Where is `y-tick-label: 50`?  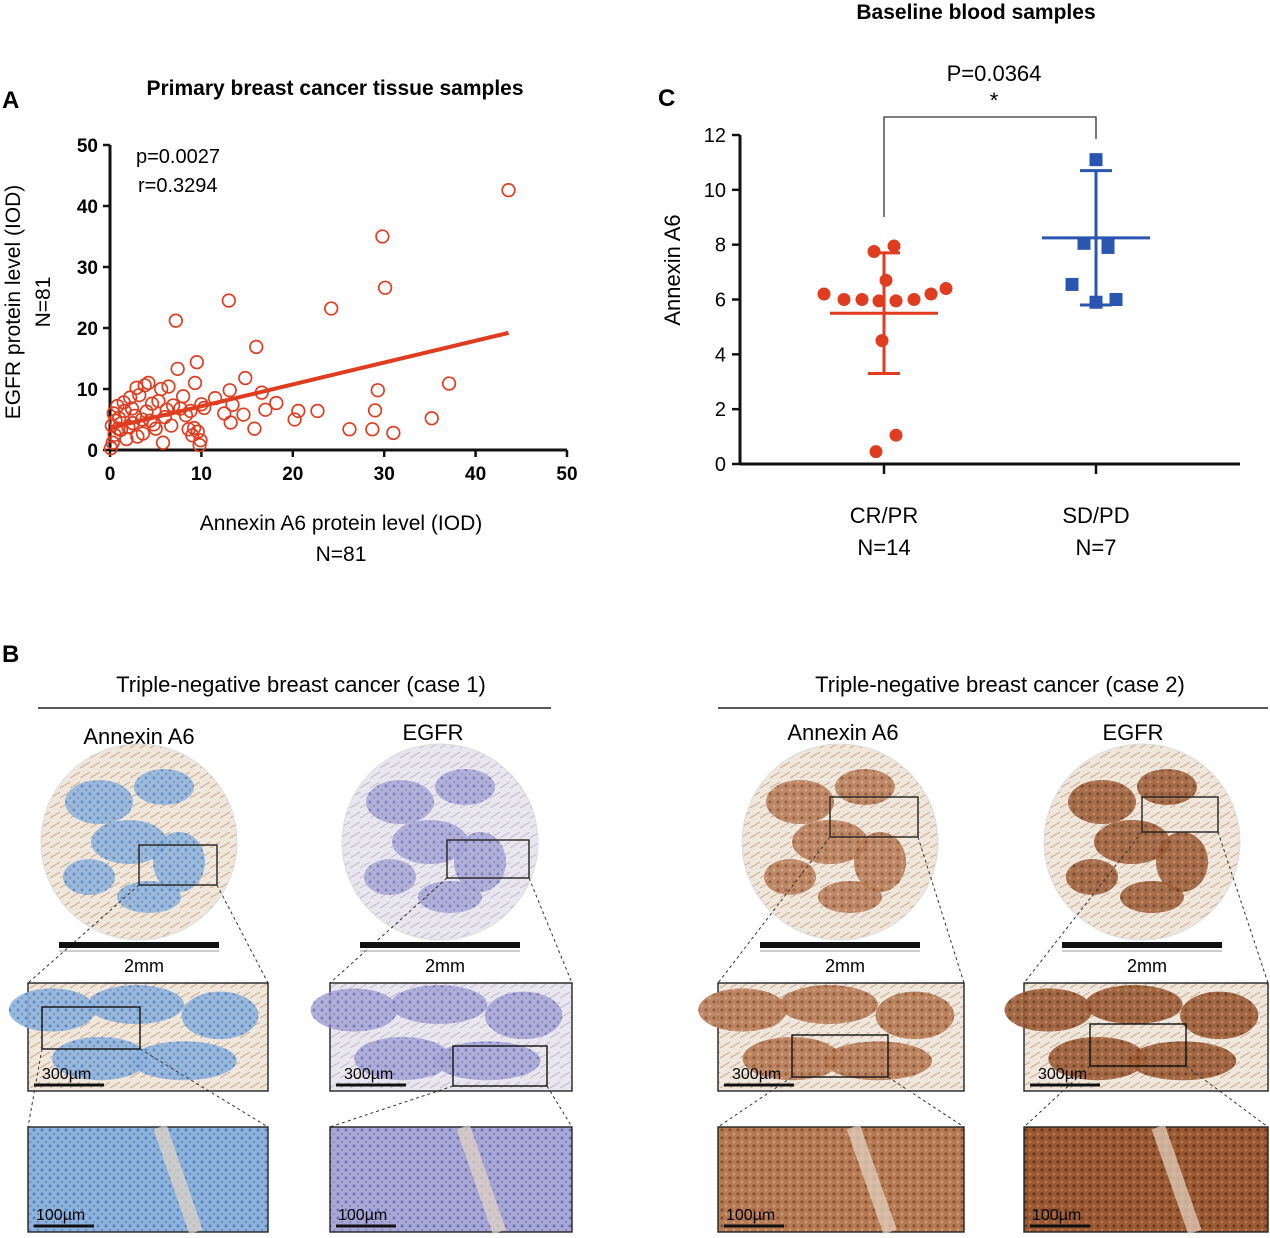 y-tick-label: 50 is located at coordinates (87, 146).